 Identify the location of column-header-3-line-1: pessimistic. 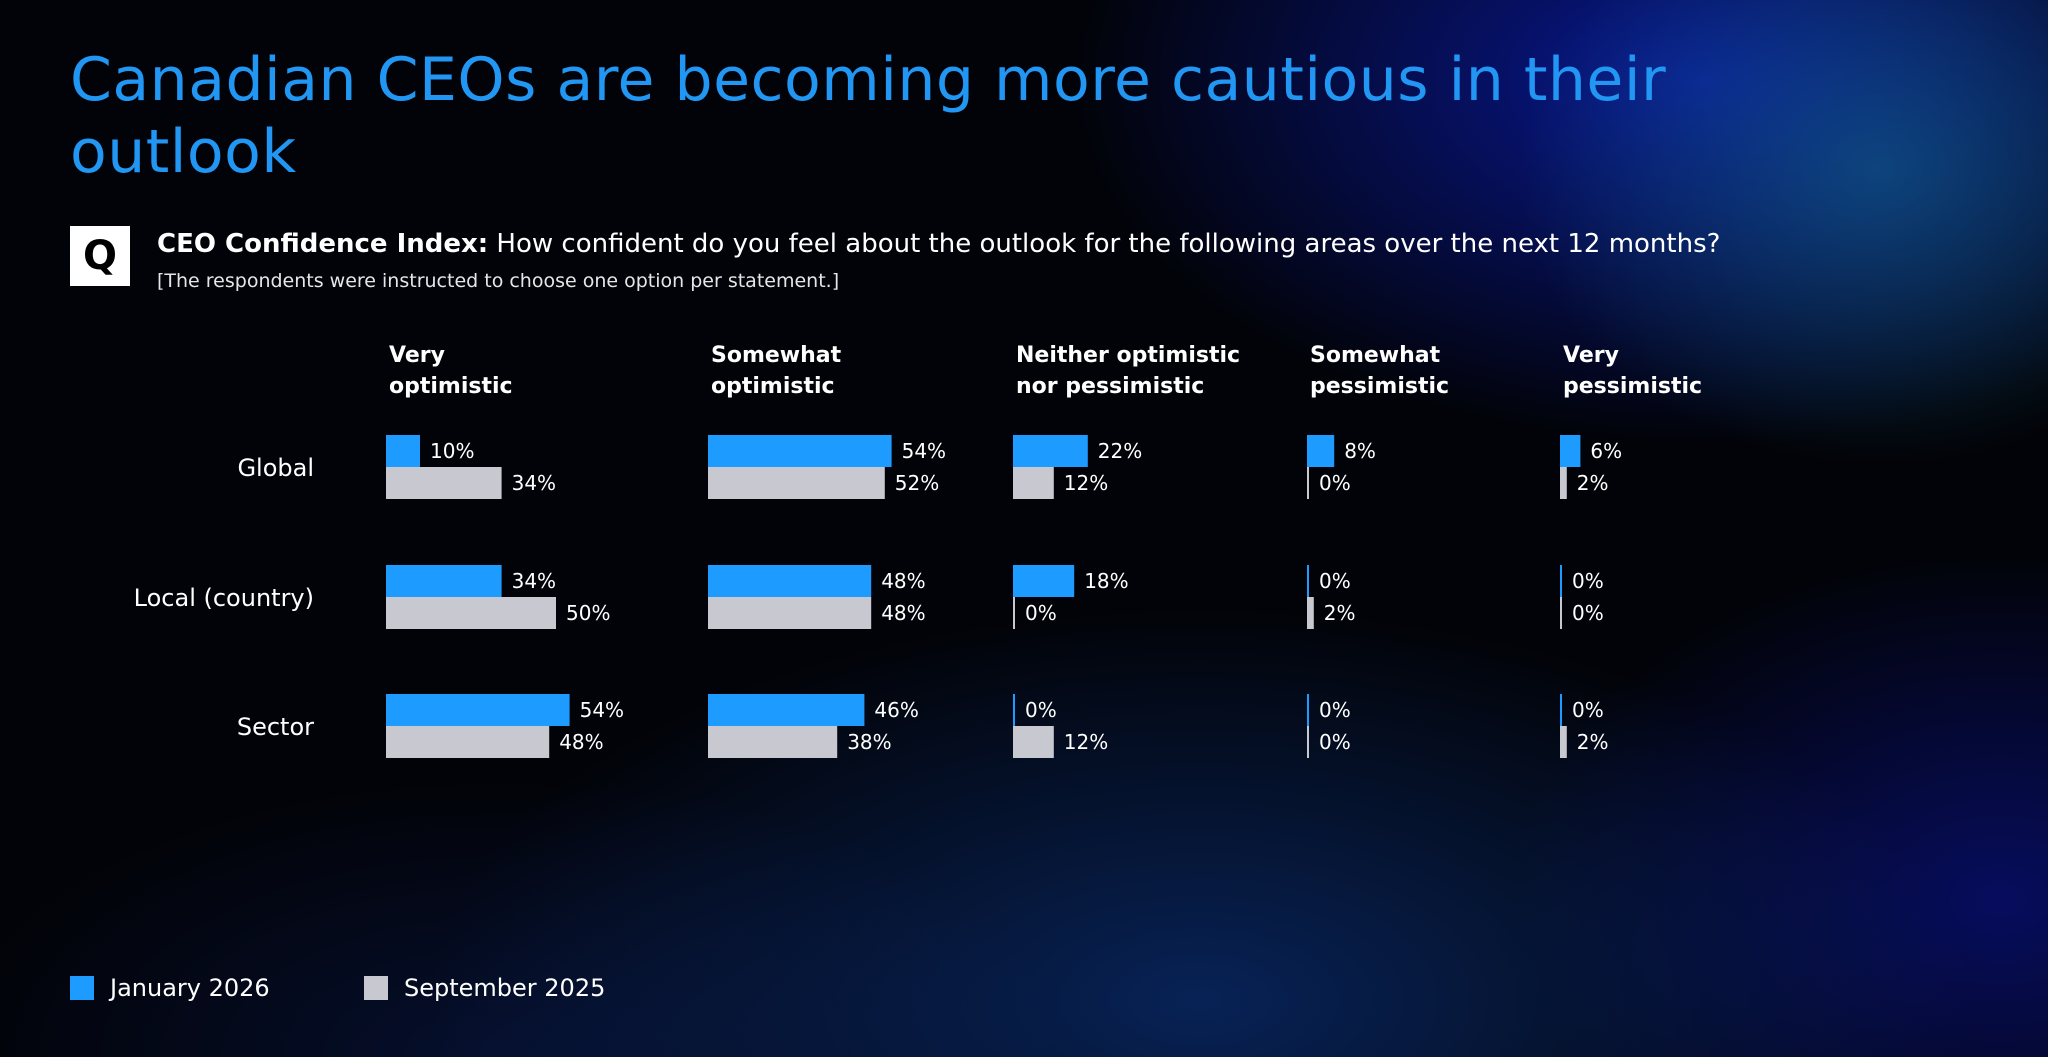
(1379, 386).